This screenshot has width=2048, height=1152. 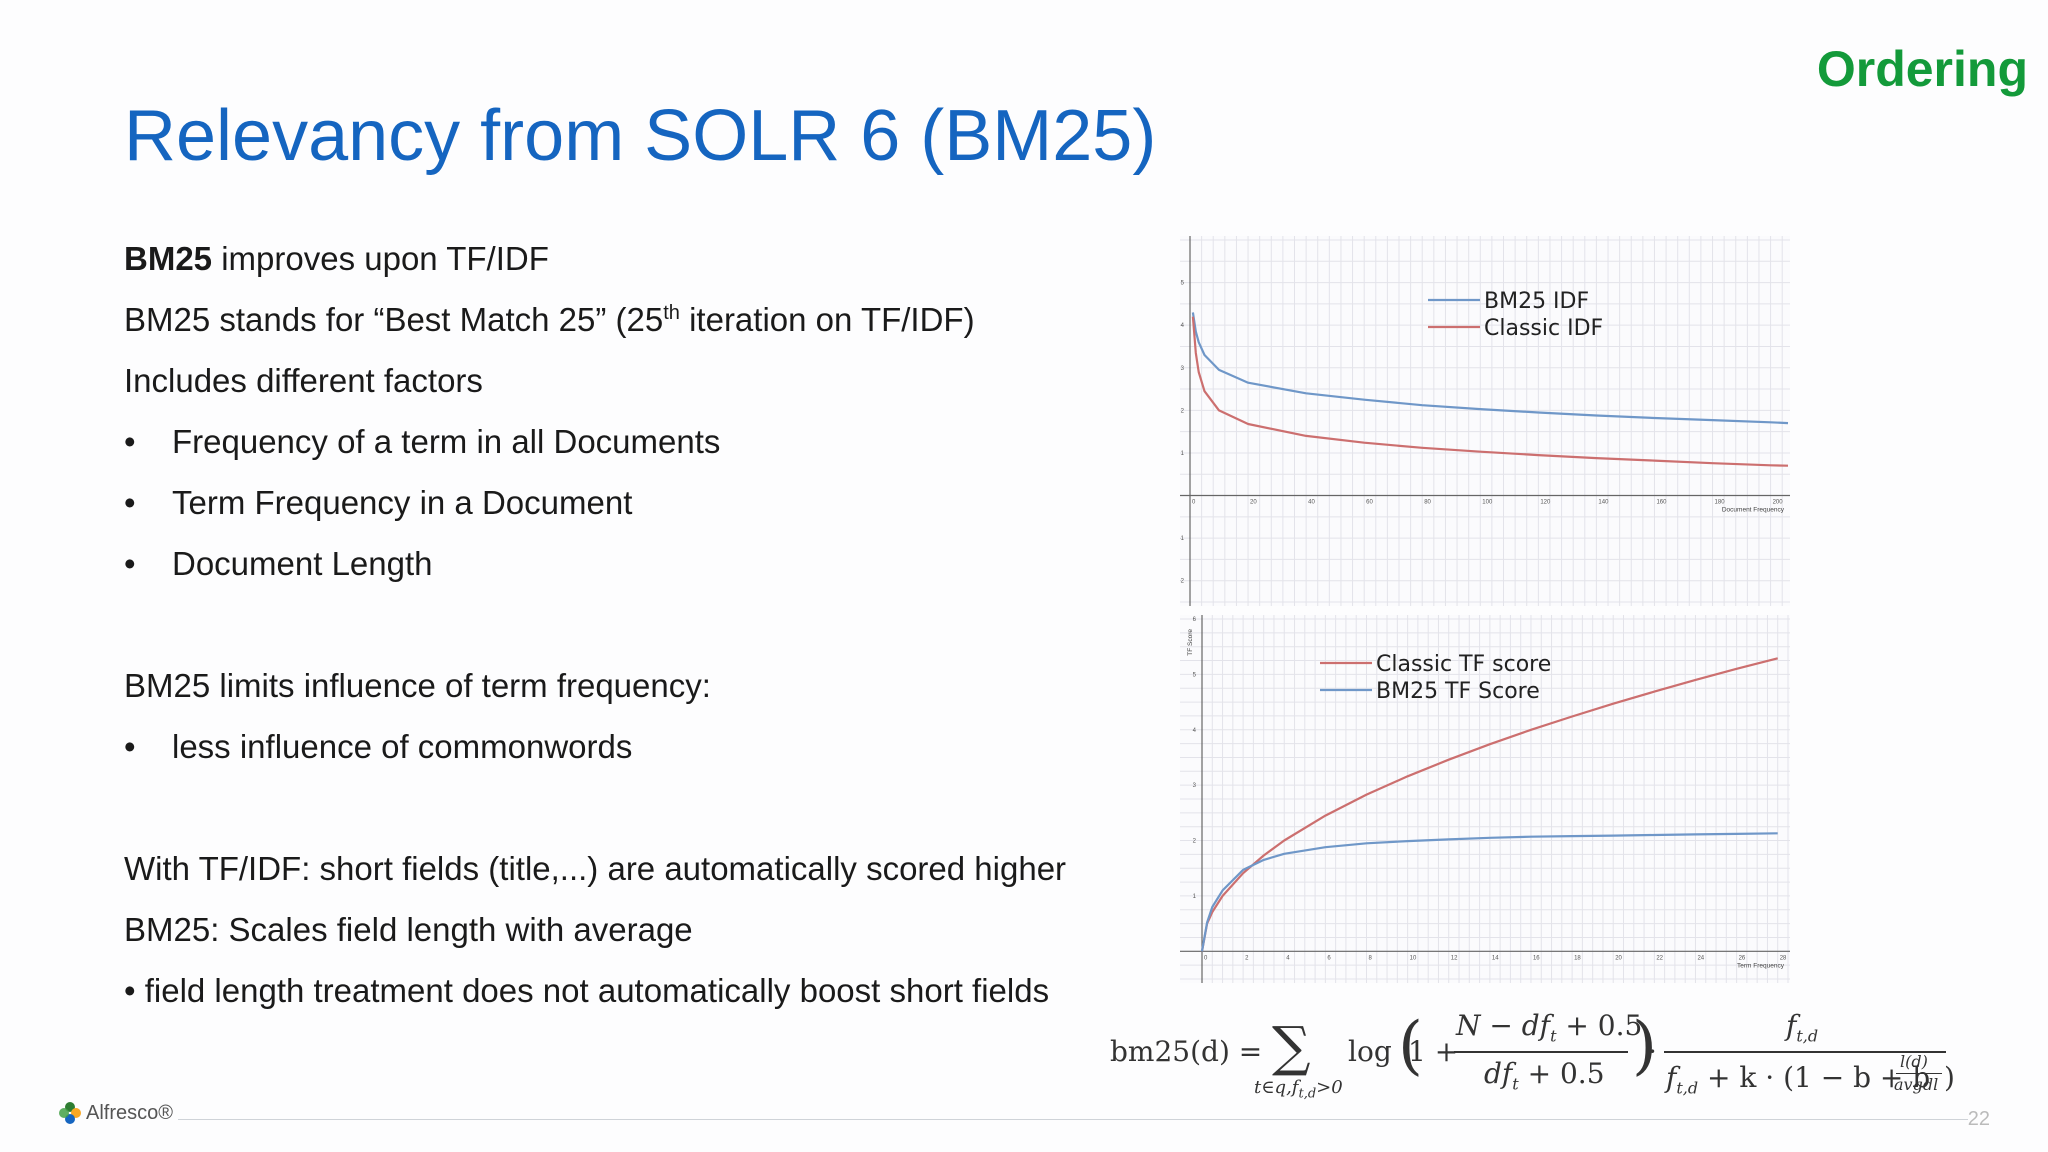 I want to click on y-tick-label: -2, so click(x=1182, y=582).